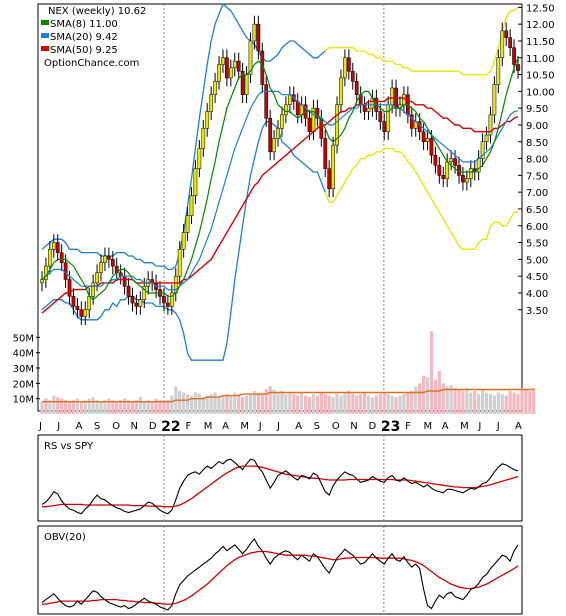  I want to click on month-label: S, so click(97, 426).